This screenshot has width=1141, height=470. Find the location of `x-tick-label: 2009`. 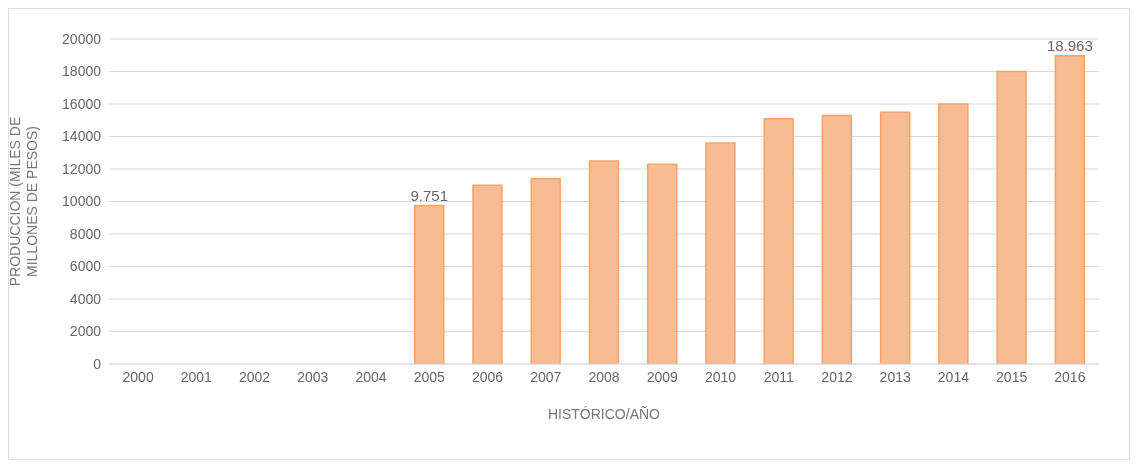

x-tick-label: 2009 is located at coordinates (662, 376).